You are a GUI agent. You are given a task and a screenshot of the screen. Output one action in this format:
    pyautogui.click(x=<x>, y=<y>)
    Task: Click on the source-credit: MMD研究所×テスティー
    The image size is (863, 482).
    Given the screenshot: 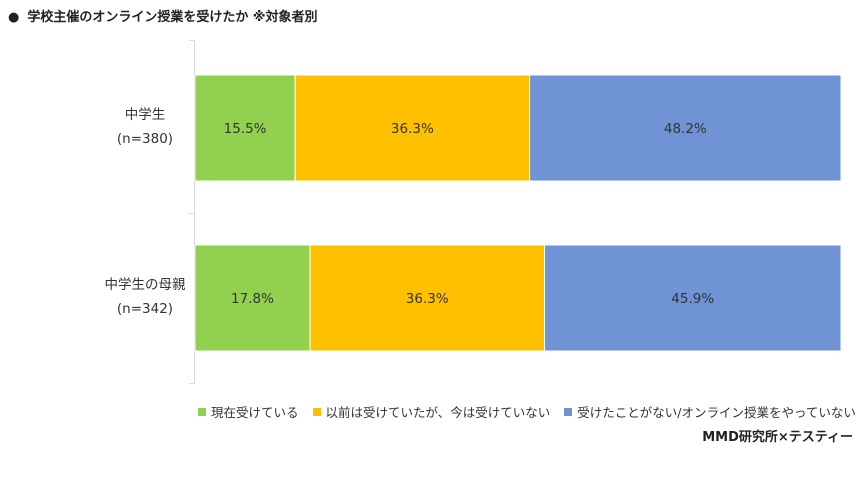 What is the action you would take?
    pyautogui.click(x=777, y=437)
    